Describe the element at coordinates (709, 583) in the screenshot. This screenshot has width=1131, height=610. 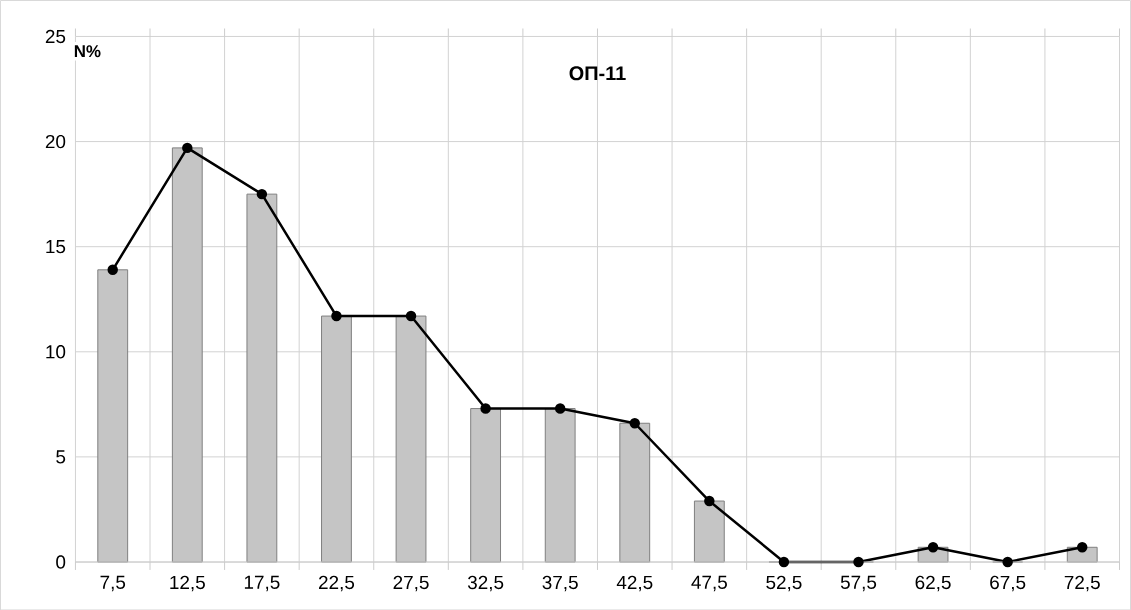
I see `x-tick-label: 47,5` at that location.